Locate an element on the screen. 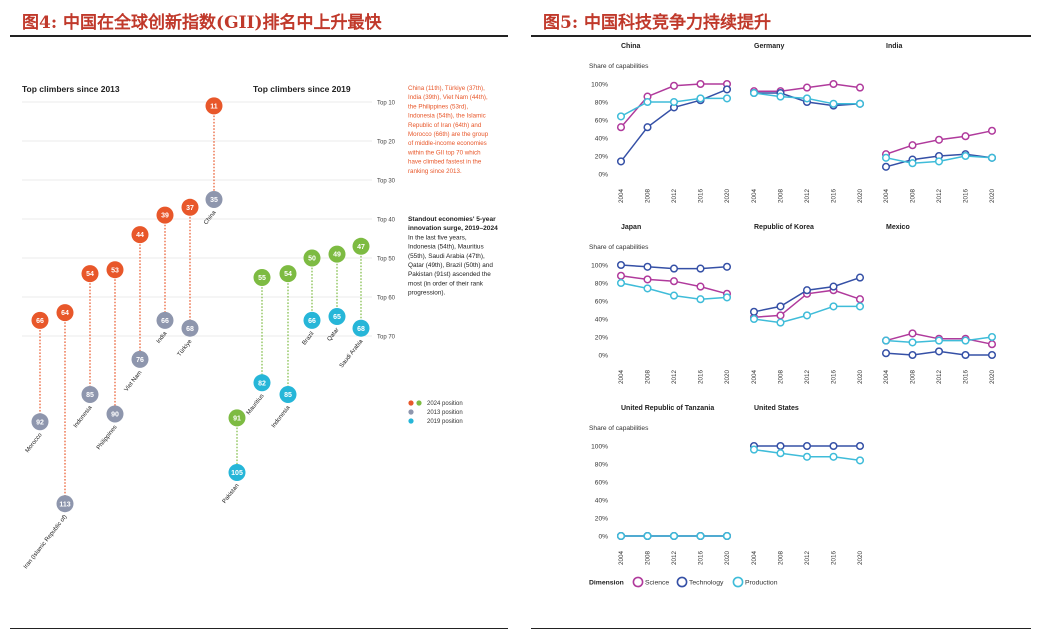 The height and width of the screenshot is (635, 1038). rank-2013-rank-label: 90 is located at coordinates (115, 415).